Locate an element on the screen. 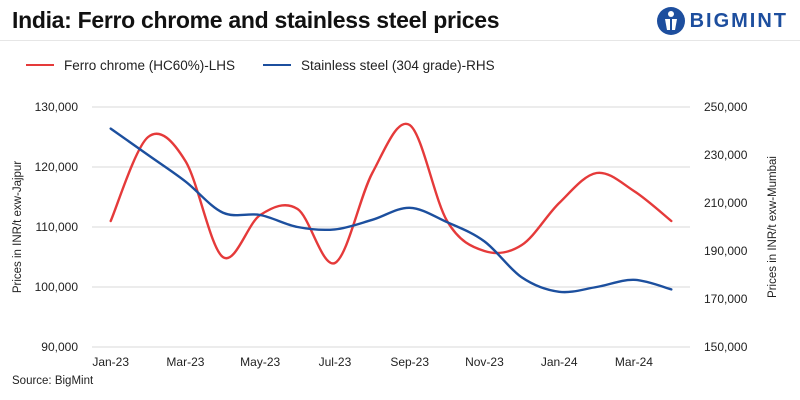 The width and height of the screenshot is (800, 400). y-left-tick-label: 110,000 is located at coordinates (57, 227).